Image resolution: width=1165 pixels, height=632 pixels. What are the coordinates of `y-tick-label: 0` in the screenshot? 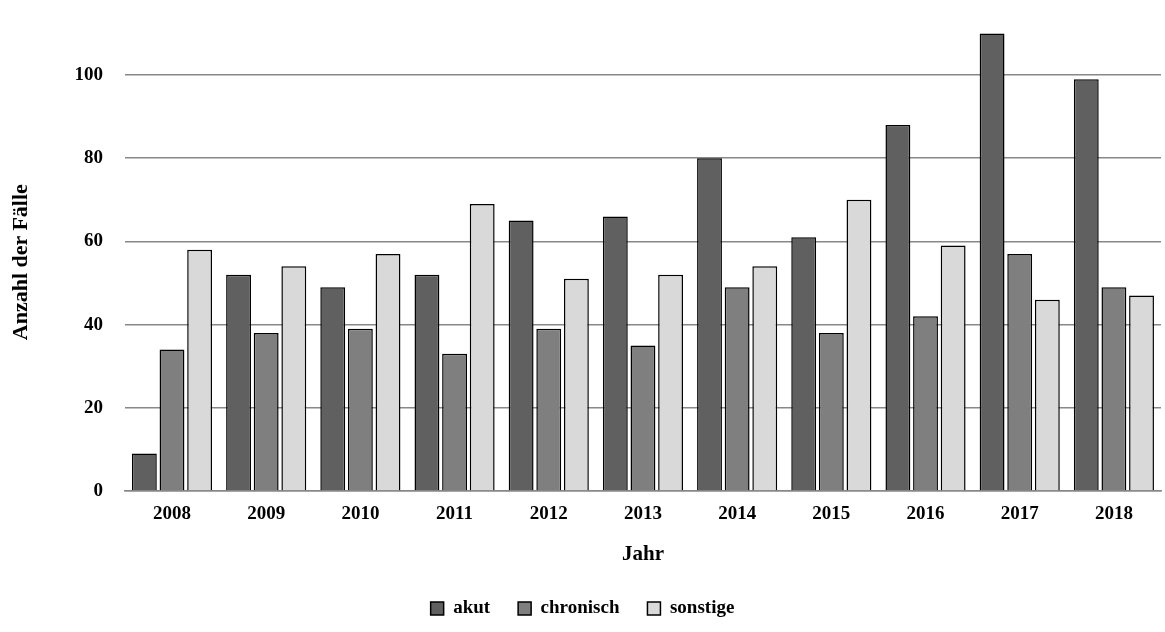 It's located at (98, 489).